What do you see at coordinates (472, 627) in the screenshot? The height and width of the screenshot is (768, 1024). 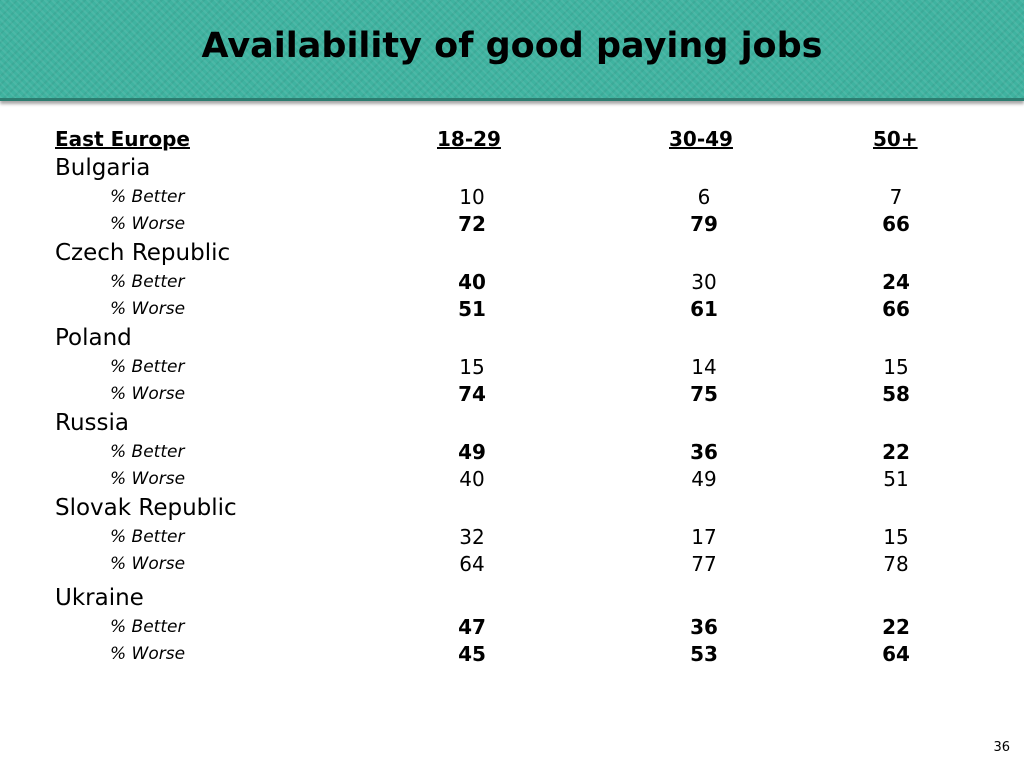 I see `value-cell: 47` at bounding box center [472, 627].